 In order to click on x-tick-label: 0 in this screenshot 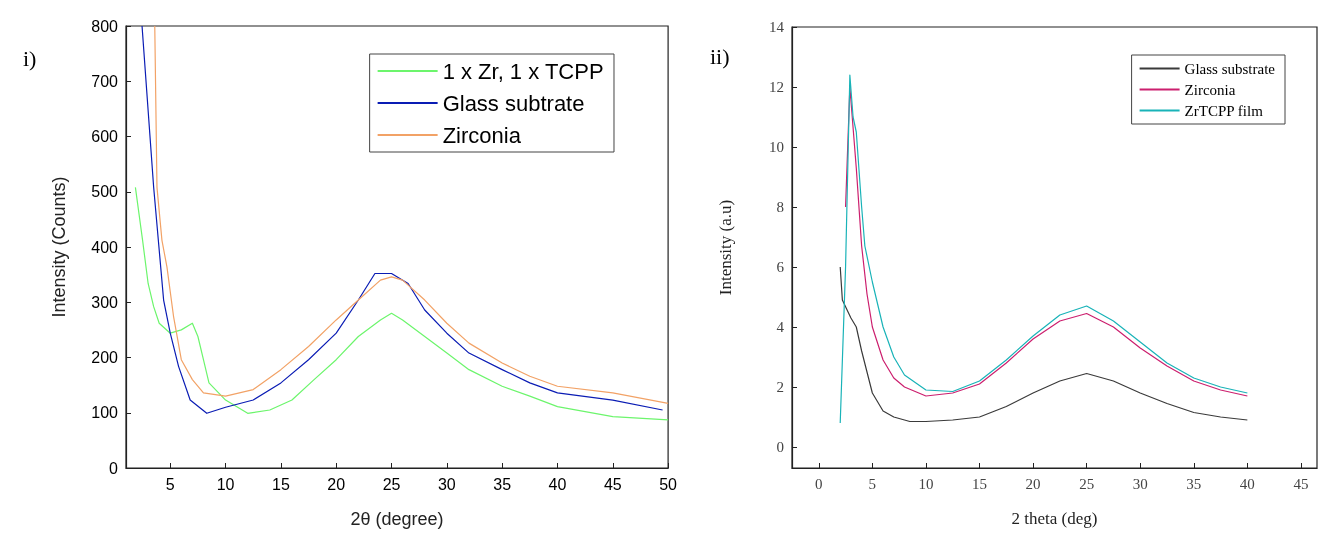, I will do `click(819, 483)`.